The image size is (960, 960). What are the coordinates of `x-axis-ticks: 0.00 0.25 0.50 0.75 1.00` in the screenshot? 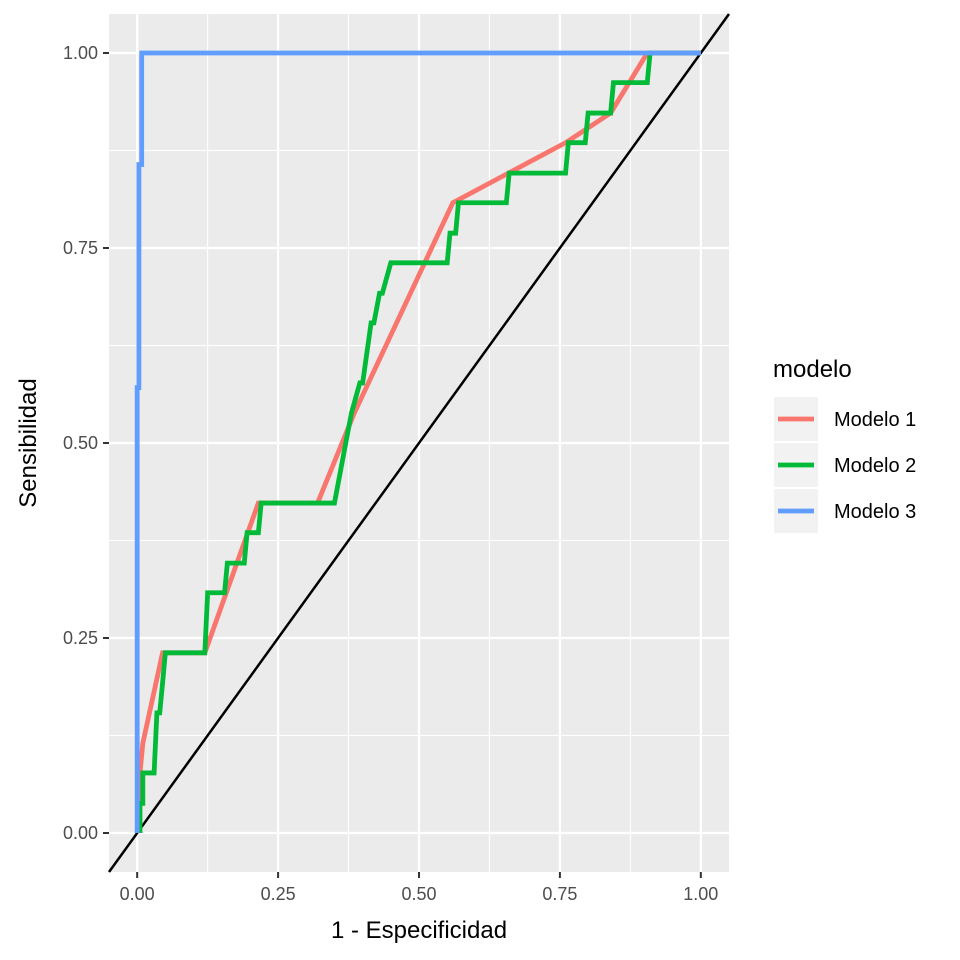 It's located at (419, 888).